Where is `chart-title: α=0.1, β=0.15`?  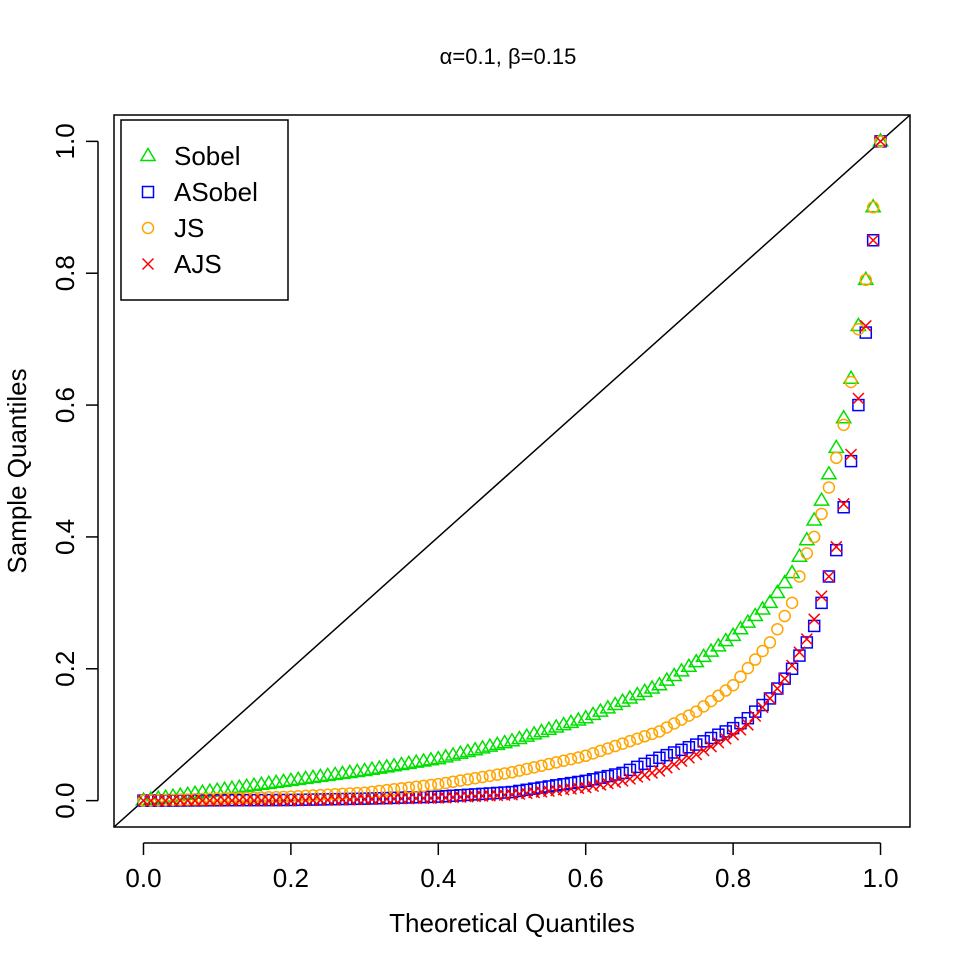
chart-title: α=0.1, β=0.15 is located at coordinates (508, 56).